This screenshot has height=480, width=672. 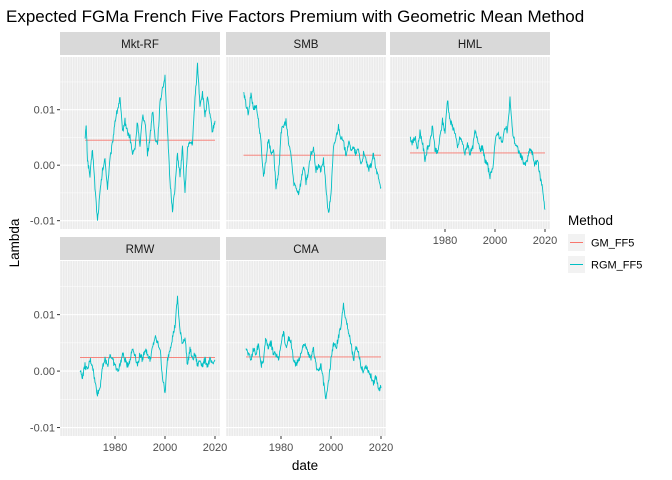 I want to click on panel-hml: HML 1980 2000 2020, so click(x=473, y=139).